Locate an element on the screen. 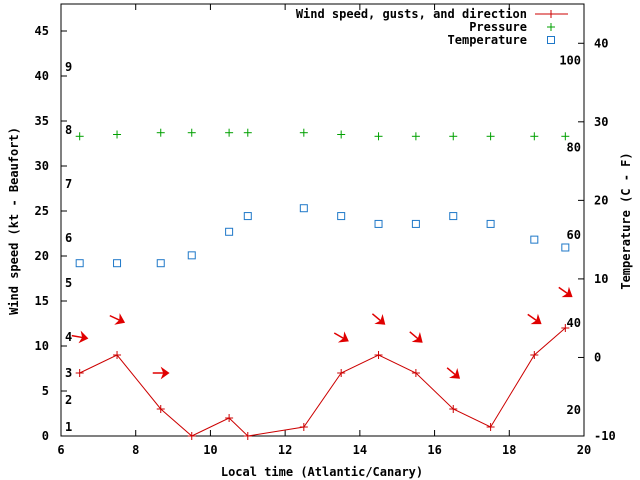 The width and height of the screenshot is (640, 480). x-tick-label: 12 is located at coordinates (285, 450).